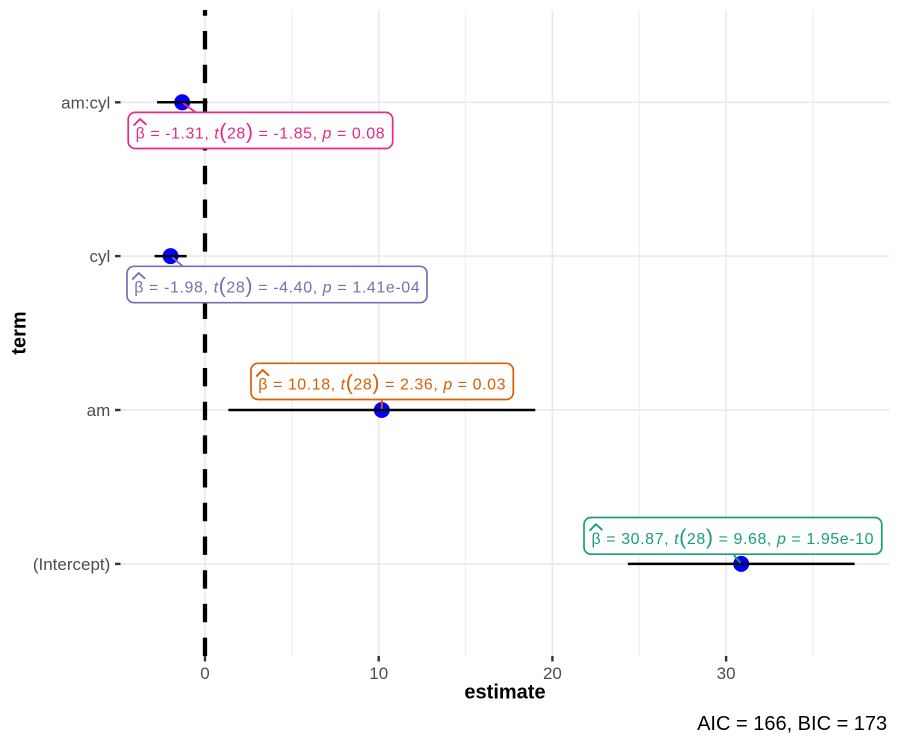 The image size is (900, 750). I want to click on svg-text: 0, so click(204, 673).